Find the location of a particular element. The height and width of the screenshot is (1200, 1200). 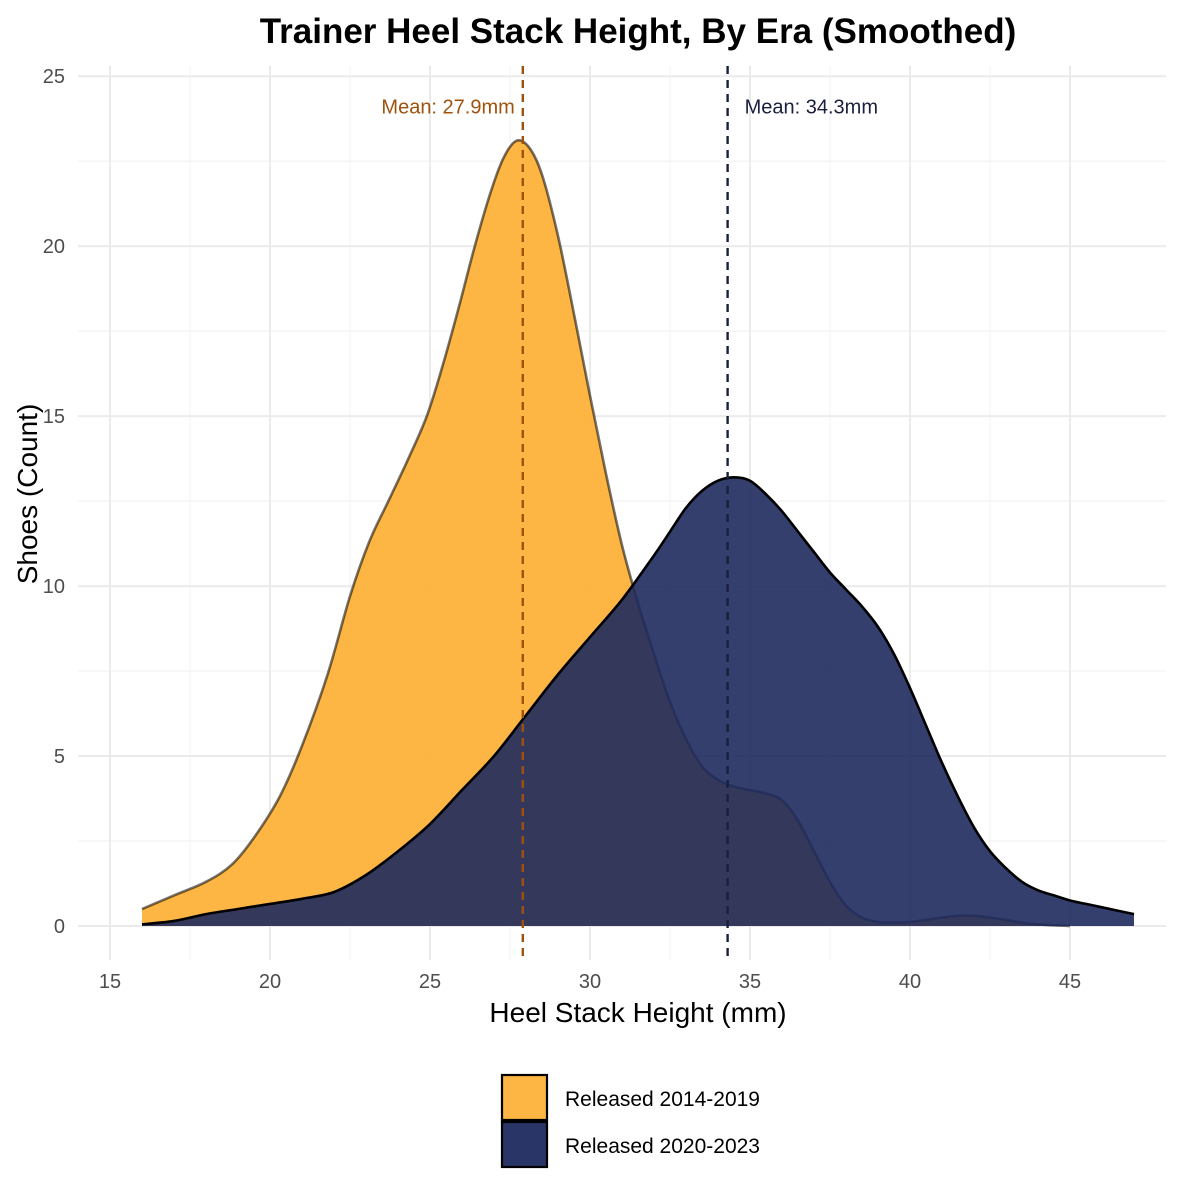

mean-label-1: Mean: 27.9mm is located at coordinates (447, 108).